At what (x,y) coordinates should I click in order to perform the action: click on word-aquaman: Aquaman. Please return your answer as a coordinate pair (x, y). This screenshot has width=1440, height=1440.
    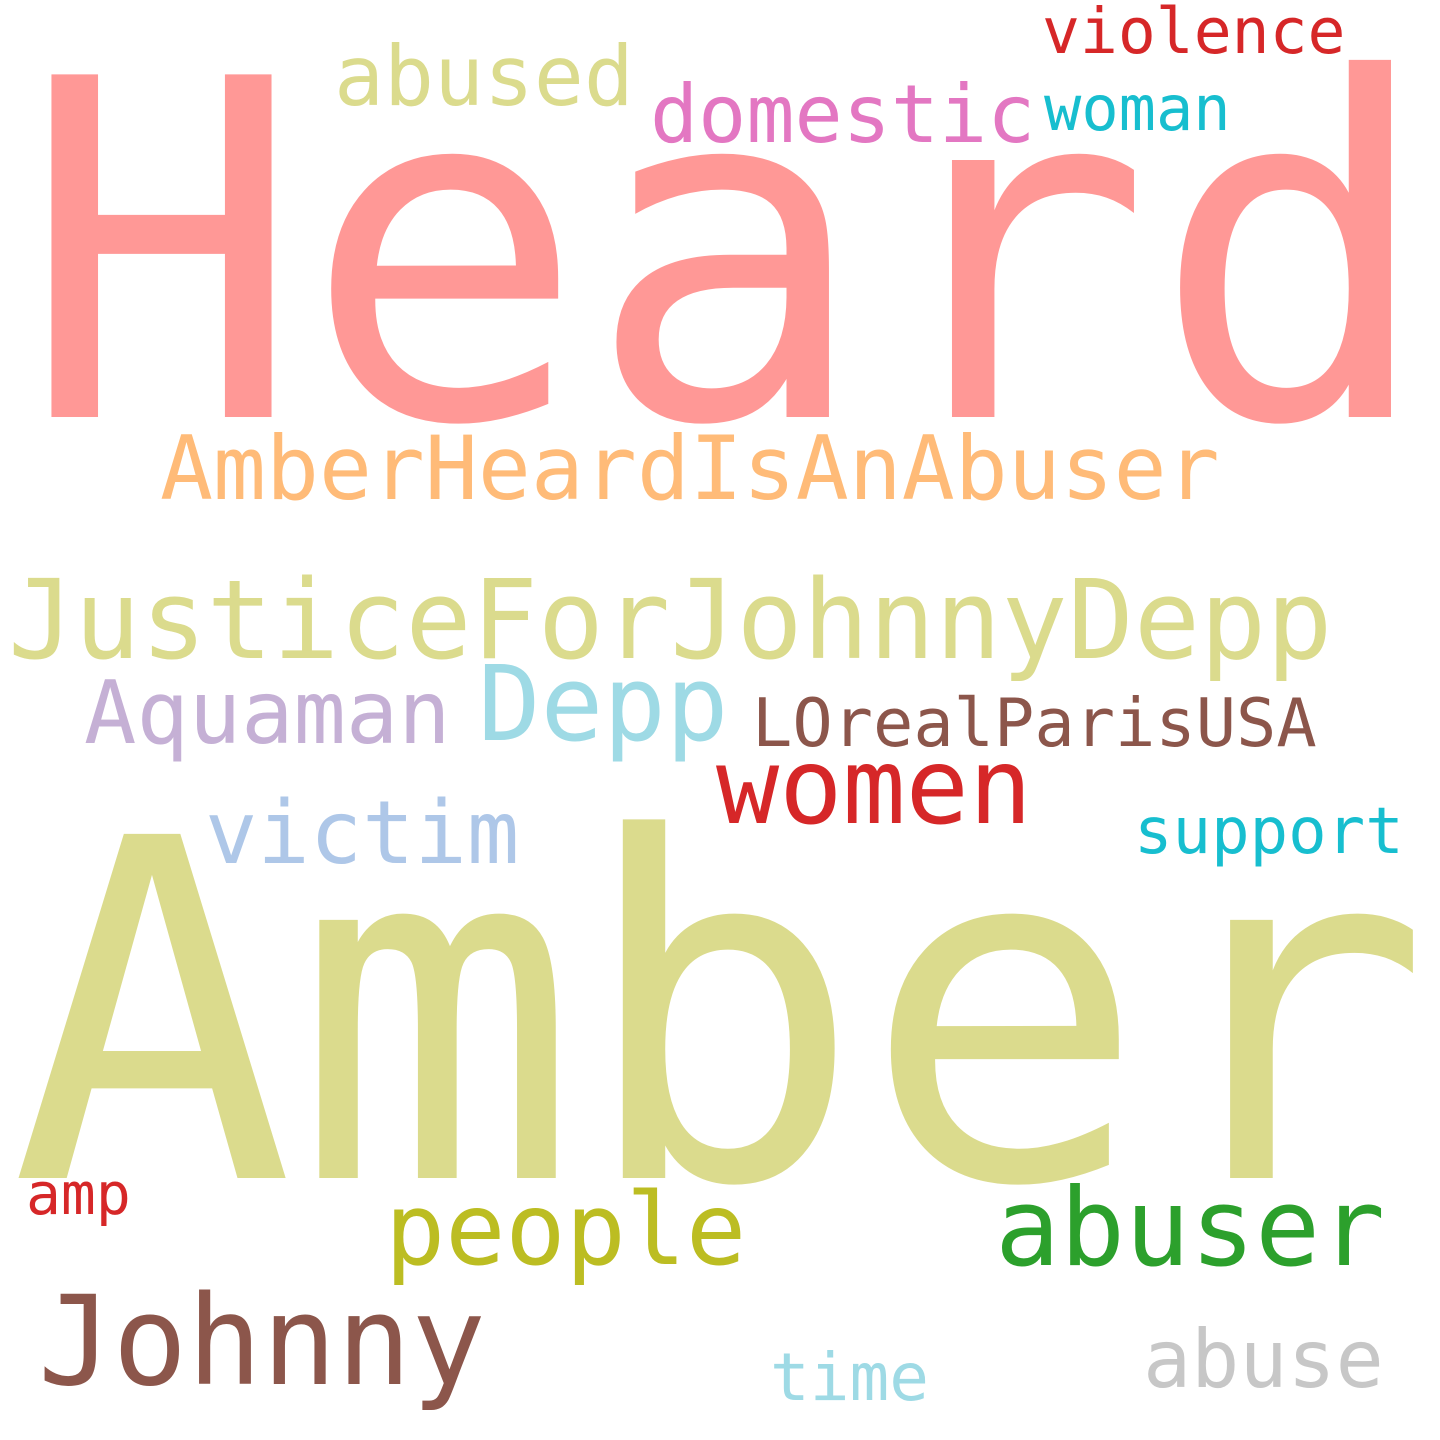
    Looking at the image, I should click on (267, 713).